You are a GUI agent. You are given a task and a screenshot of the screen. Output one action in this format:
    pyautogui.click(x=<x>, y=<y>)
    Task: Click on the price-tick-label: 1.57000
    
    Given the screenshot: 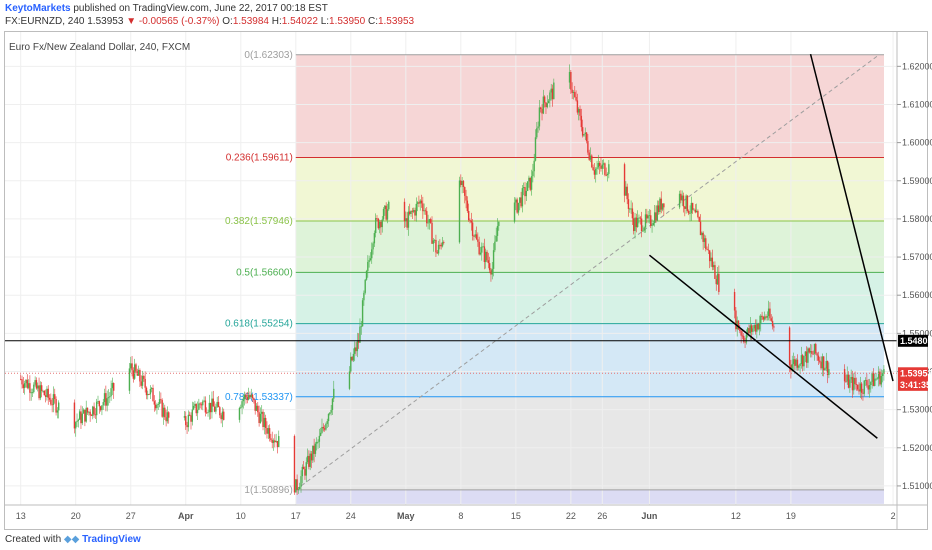 What is the action you would take?
    pyautogui.click(x=917, y=257)
    